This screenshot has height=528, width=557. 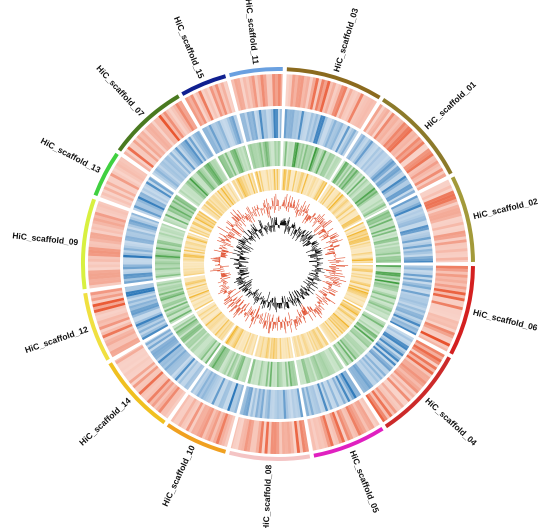 What do you see at coordinates (267, 496) in the screenshot?
I see `scaffold-label: HiC_scaffold_08` at bounding box center [267, 496].